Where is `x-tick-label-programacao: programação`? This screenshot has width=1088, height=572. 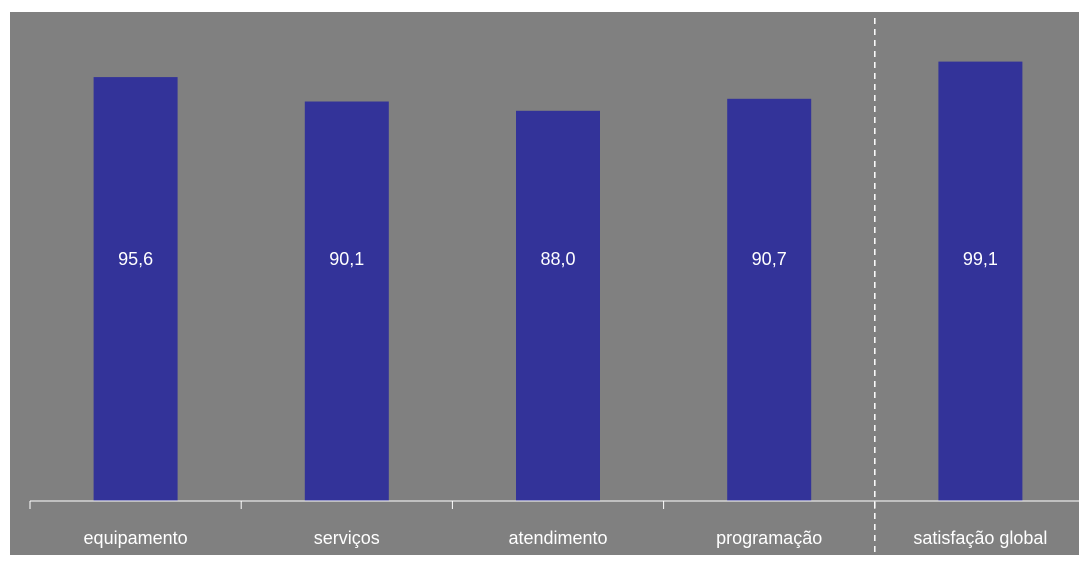
x-tick-label-programacao: programação is located at coordinates (769, 538).